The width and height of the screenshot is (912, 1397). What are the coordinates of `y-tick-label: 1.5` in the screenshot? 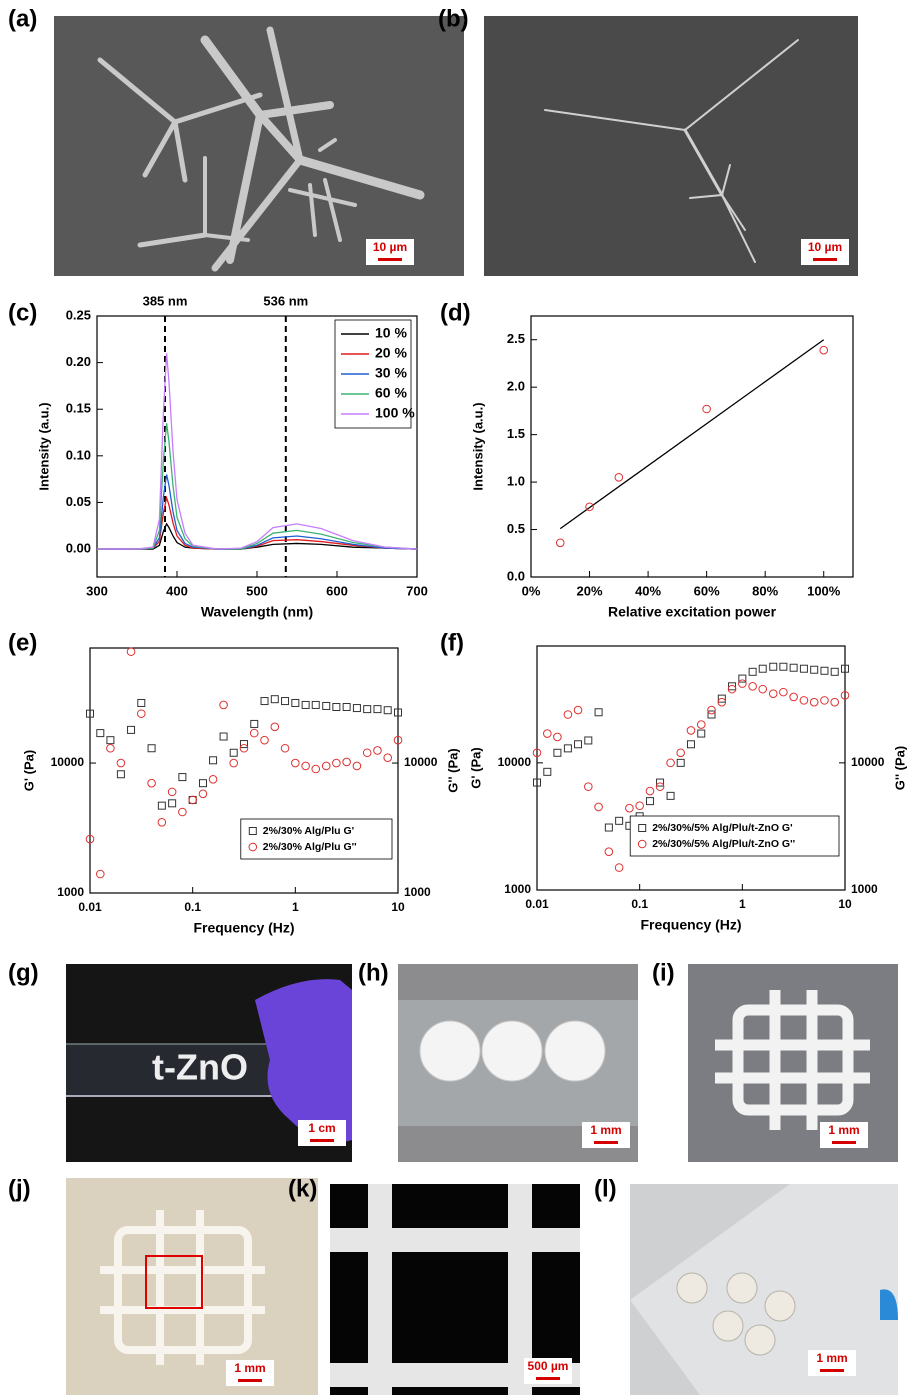 It's located at (516, 433).